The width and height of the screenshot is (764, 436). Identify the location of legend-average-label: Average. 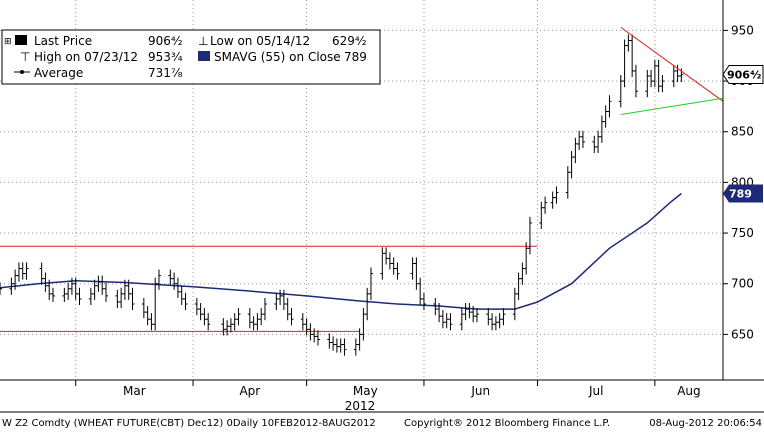
(58, 73).